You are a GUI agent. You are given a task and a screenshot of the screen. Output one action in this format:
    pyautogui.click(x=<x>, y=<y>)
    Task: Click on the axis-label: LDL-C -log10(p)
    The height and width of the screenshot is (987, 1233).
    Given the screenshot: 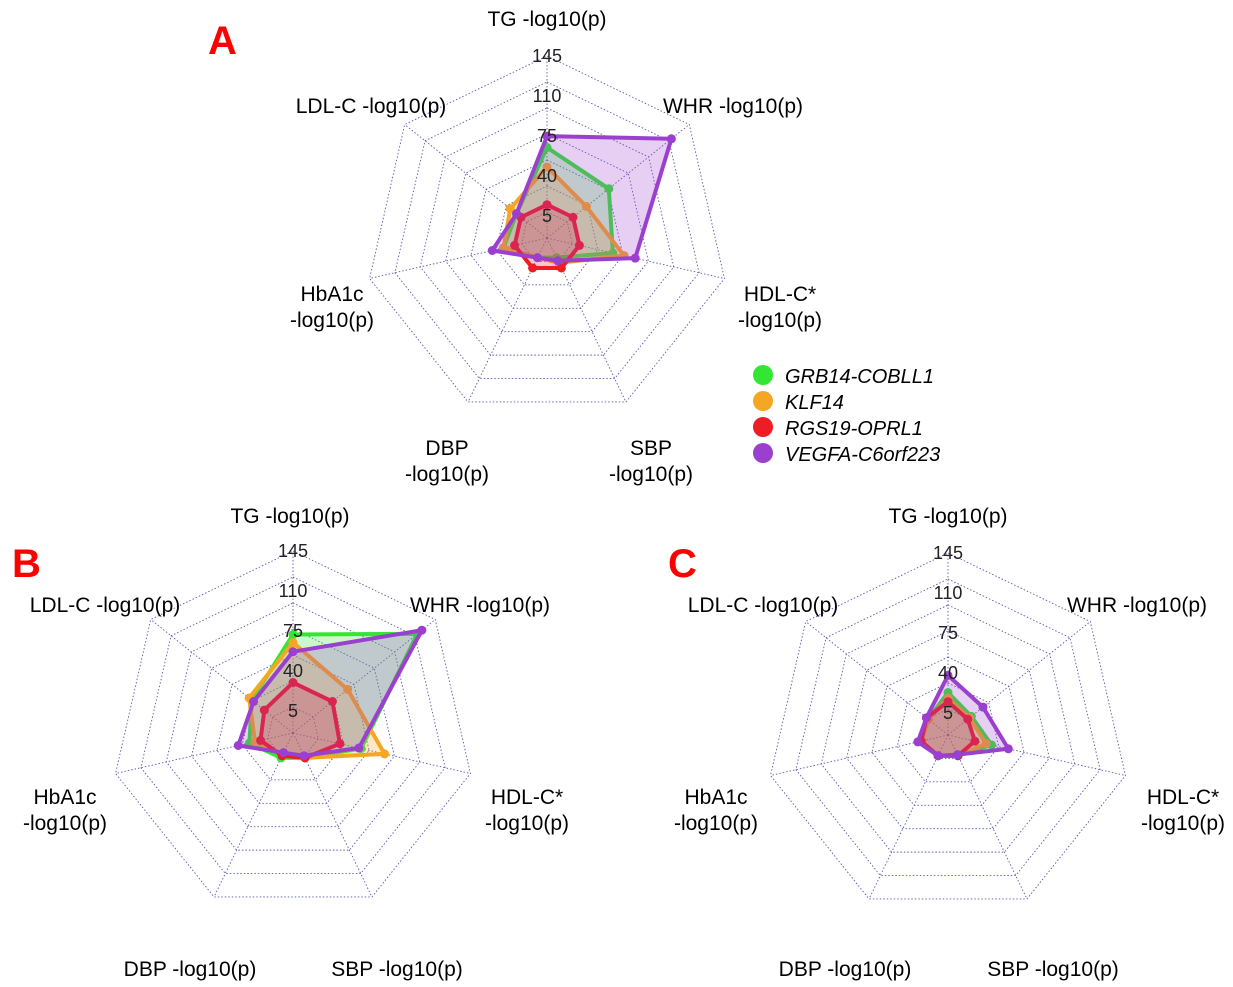 What is the action you would take?
    pyautogui.click(x=105, y=605)
    